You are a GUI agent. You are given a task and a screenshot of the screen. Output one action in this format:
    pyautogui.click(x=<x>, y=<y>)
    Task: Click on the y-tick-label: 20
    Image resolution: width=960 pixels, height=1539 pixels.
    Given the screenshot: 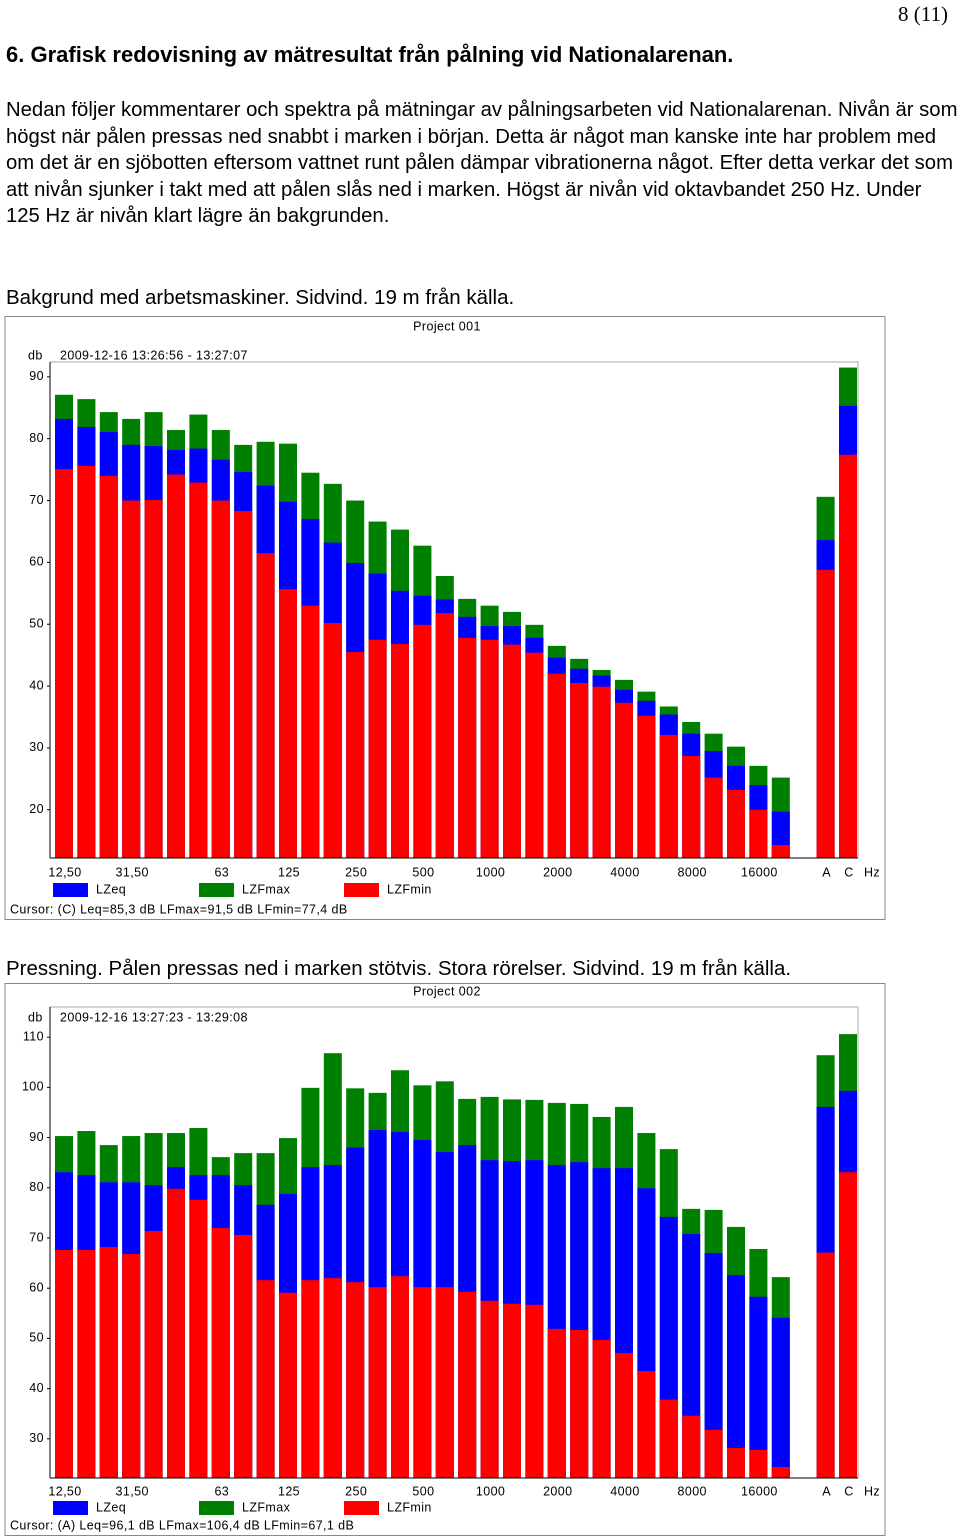 What is the action you would take?
    pyautogui.click(x=36, y=809)
    